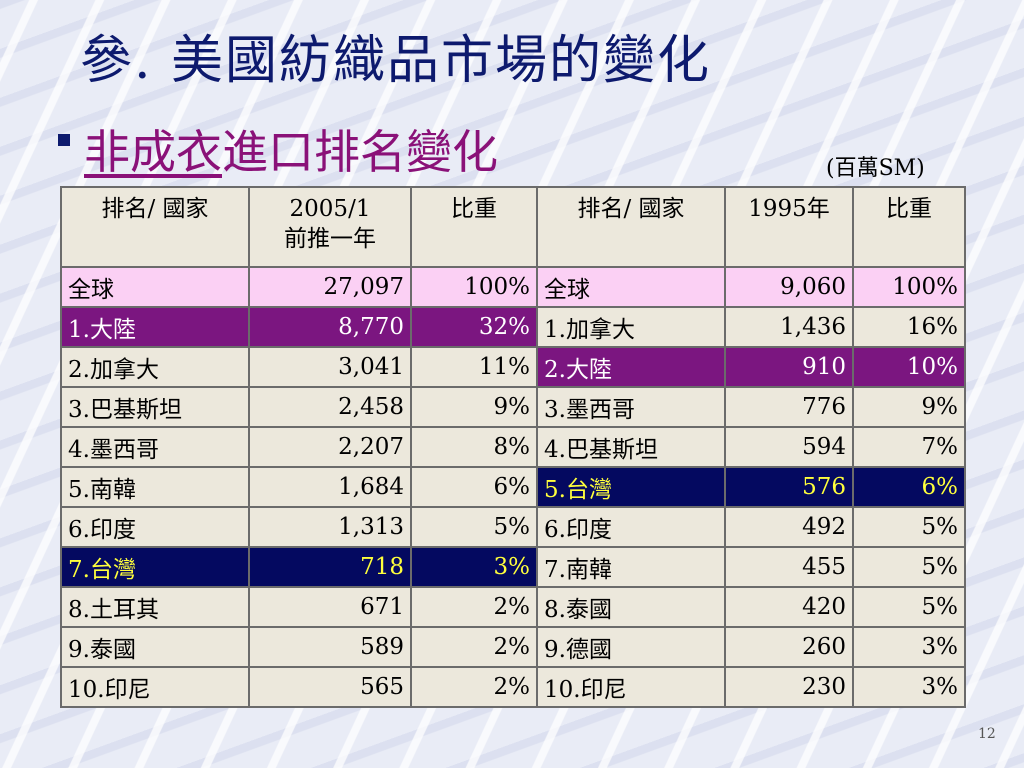 The height and width of the screenshot is (768, 1024). Describe the element at coordinates (631, 647) in the screenshot. I see `right-country-cell: 9.德國` at that location.